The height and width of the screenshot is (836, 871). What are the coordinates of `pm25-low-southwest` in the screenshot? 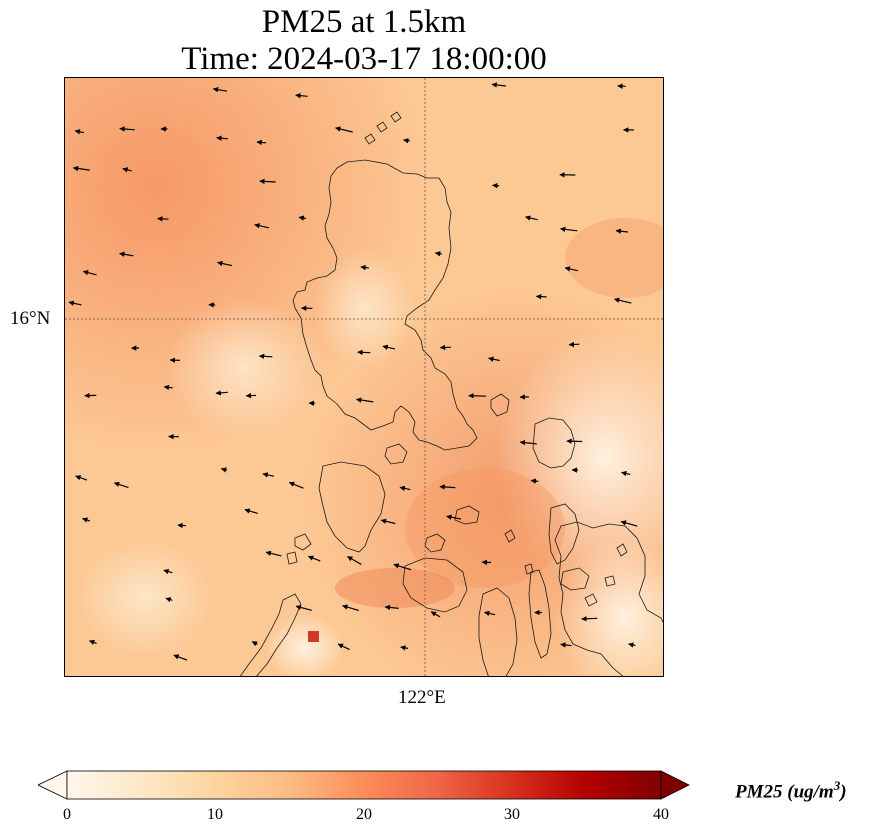 It's located at (145, 598).